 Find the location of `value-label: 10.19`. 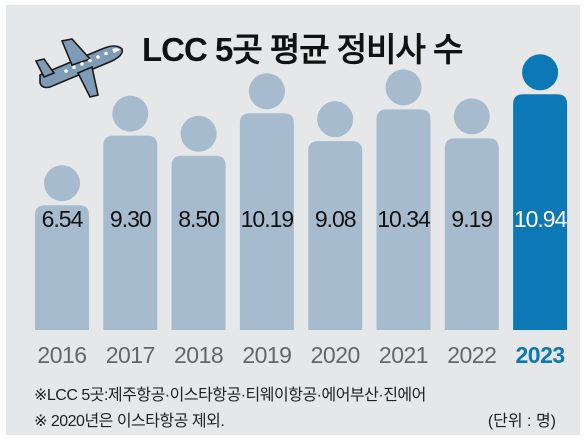

value-label: 10.19 is located at coordinates (267, 219).